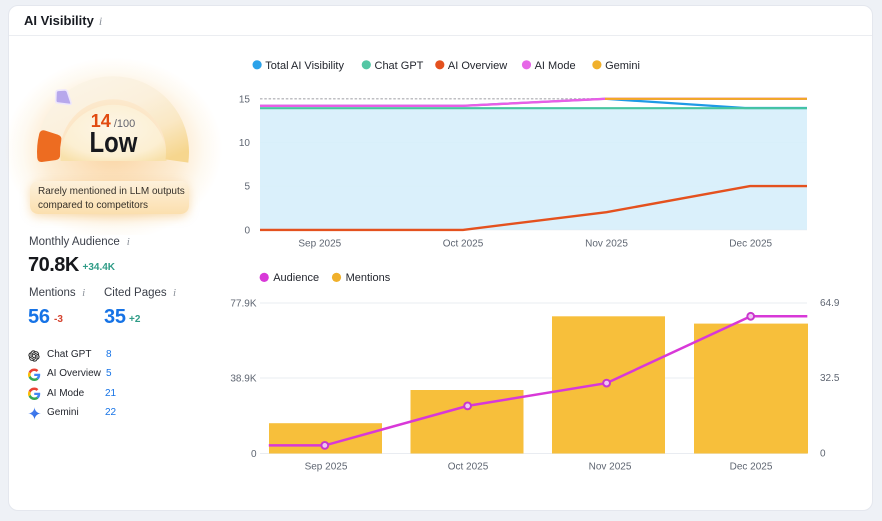 This screenshot has width=882, height=521. What do you see at coordinates (304, 66) in the screenshot?
I see `svg-text: Total AI Visibility` at bounding box center [304, 66].